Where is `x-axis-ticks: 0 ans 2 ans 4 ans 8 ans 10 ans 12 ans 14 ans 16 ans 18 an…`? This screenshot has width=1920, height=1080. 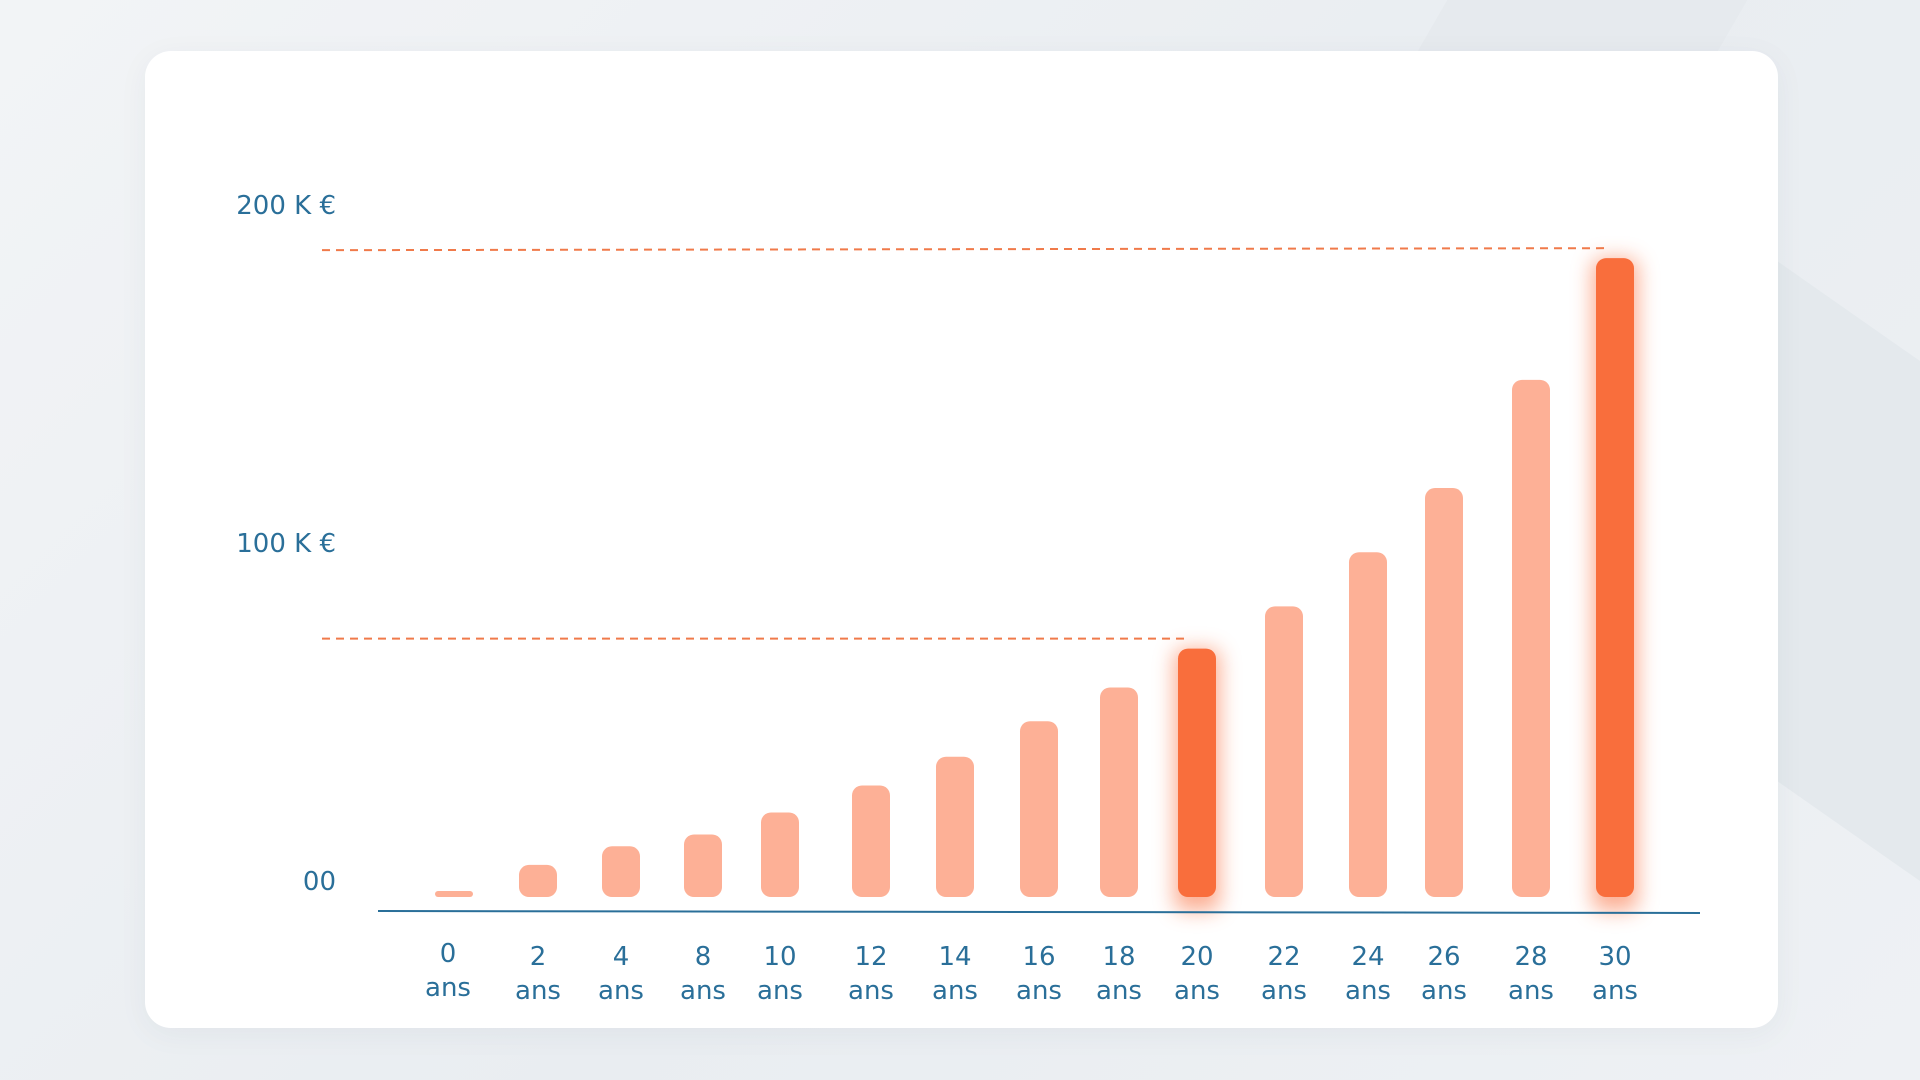 x-axis-ticks: 0 ans 2 ans 4 ans 8 ans 10 ans 12 ans 14 ans 16 ans 18 an… is located at coordinates (1031, 972).